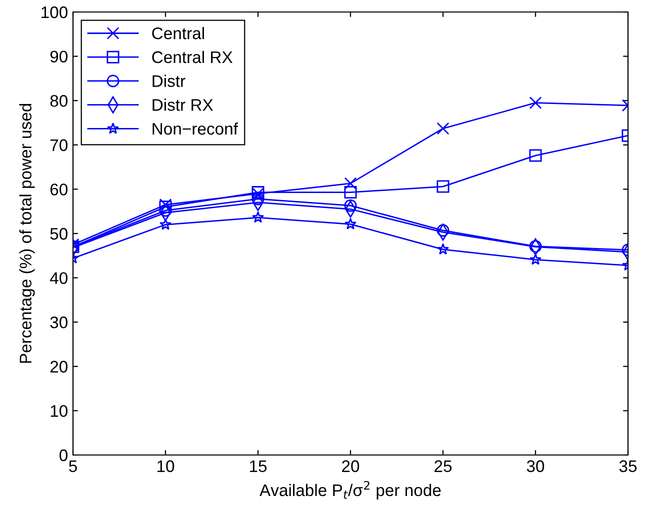 The height and width of the screenshot is (506, 659). I want to click on y-tick-label: 20, so click(59, 366).